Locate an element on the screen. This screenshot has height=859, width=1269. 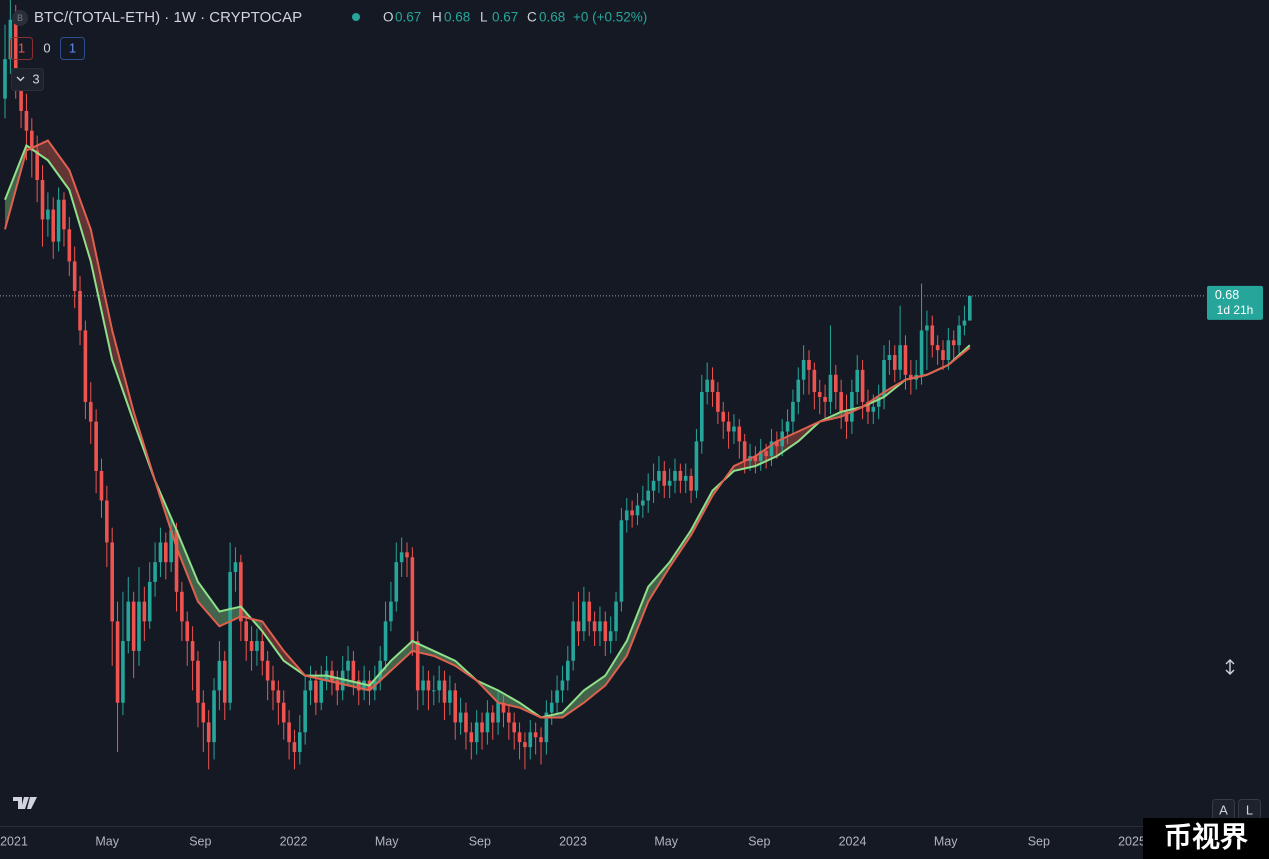
market-status-dot is located at coordinates (356, 17).